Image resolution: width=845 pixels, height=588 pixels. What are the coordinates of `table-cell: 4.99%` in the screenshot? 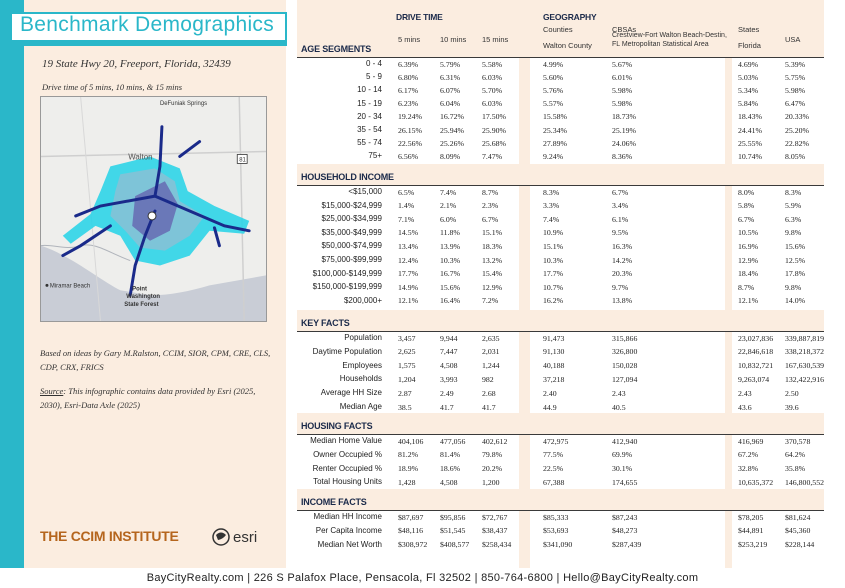 It's located at (553, 64).